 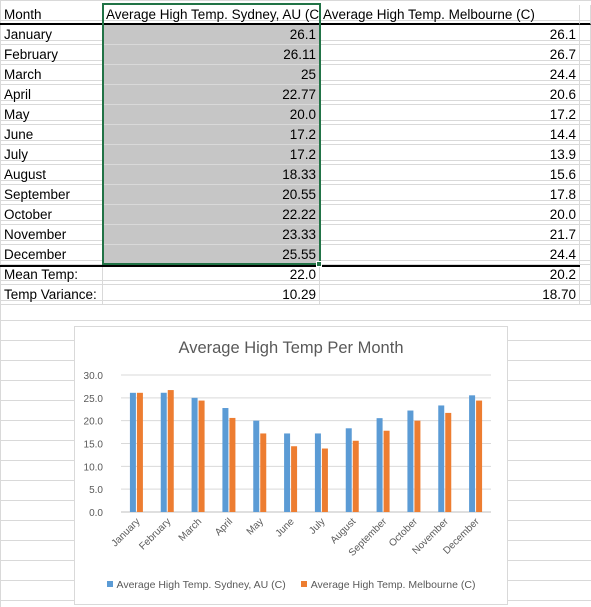 I want to click on table-cell: 22.22, so click(x=211, y=215).